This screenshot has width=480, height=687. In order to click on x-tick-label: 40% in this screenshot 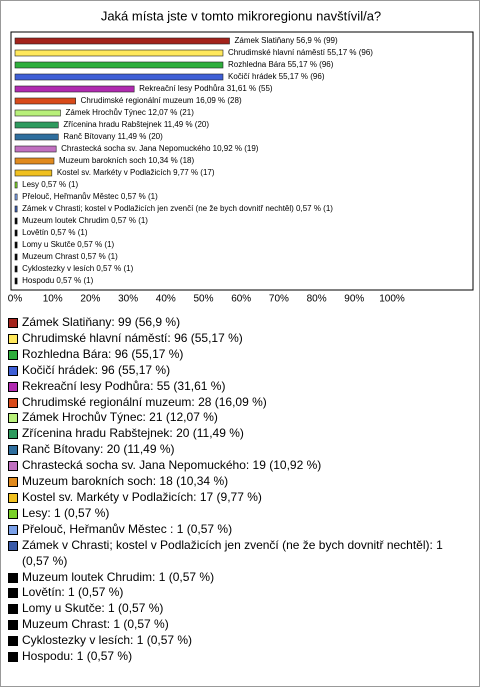, I will do `click(166, 299)`.